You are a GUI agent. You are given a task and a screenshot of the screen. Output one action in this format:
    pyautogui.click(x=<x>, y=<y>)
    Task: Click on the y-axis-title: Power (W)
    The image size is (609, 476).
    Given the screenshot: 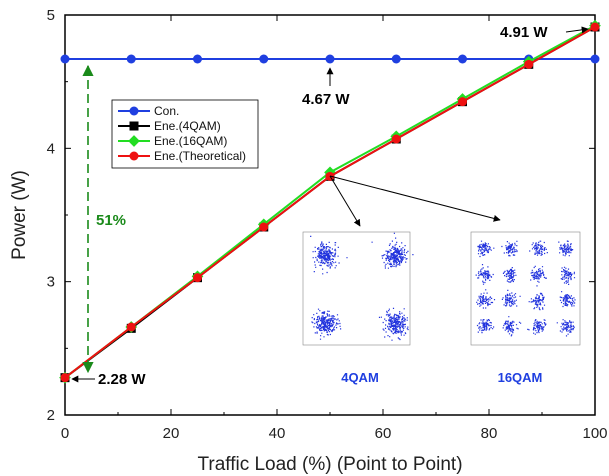 What is the action you would take?
    pyautogui.click(x=19, y=215)
    